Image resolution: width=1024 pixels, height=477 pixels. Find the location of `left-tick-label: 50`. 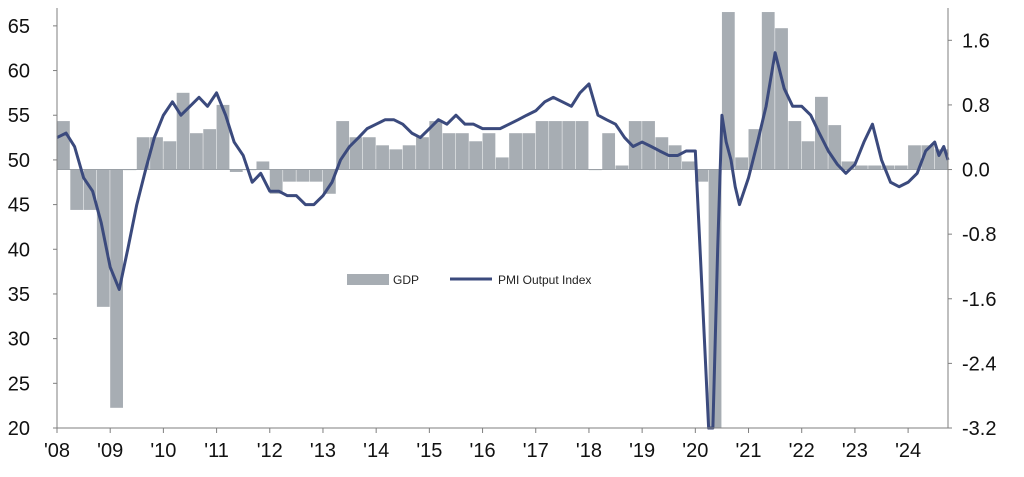

left-tick-label: 50 is located at coordinates (19, 161).